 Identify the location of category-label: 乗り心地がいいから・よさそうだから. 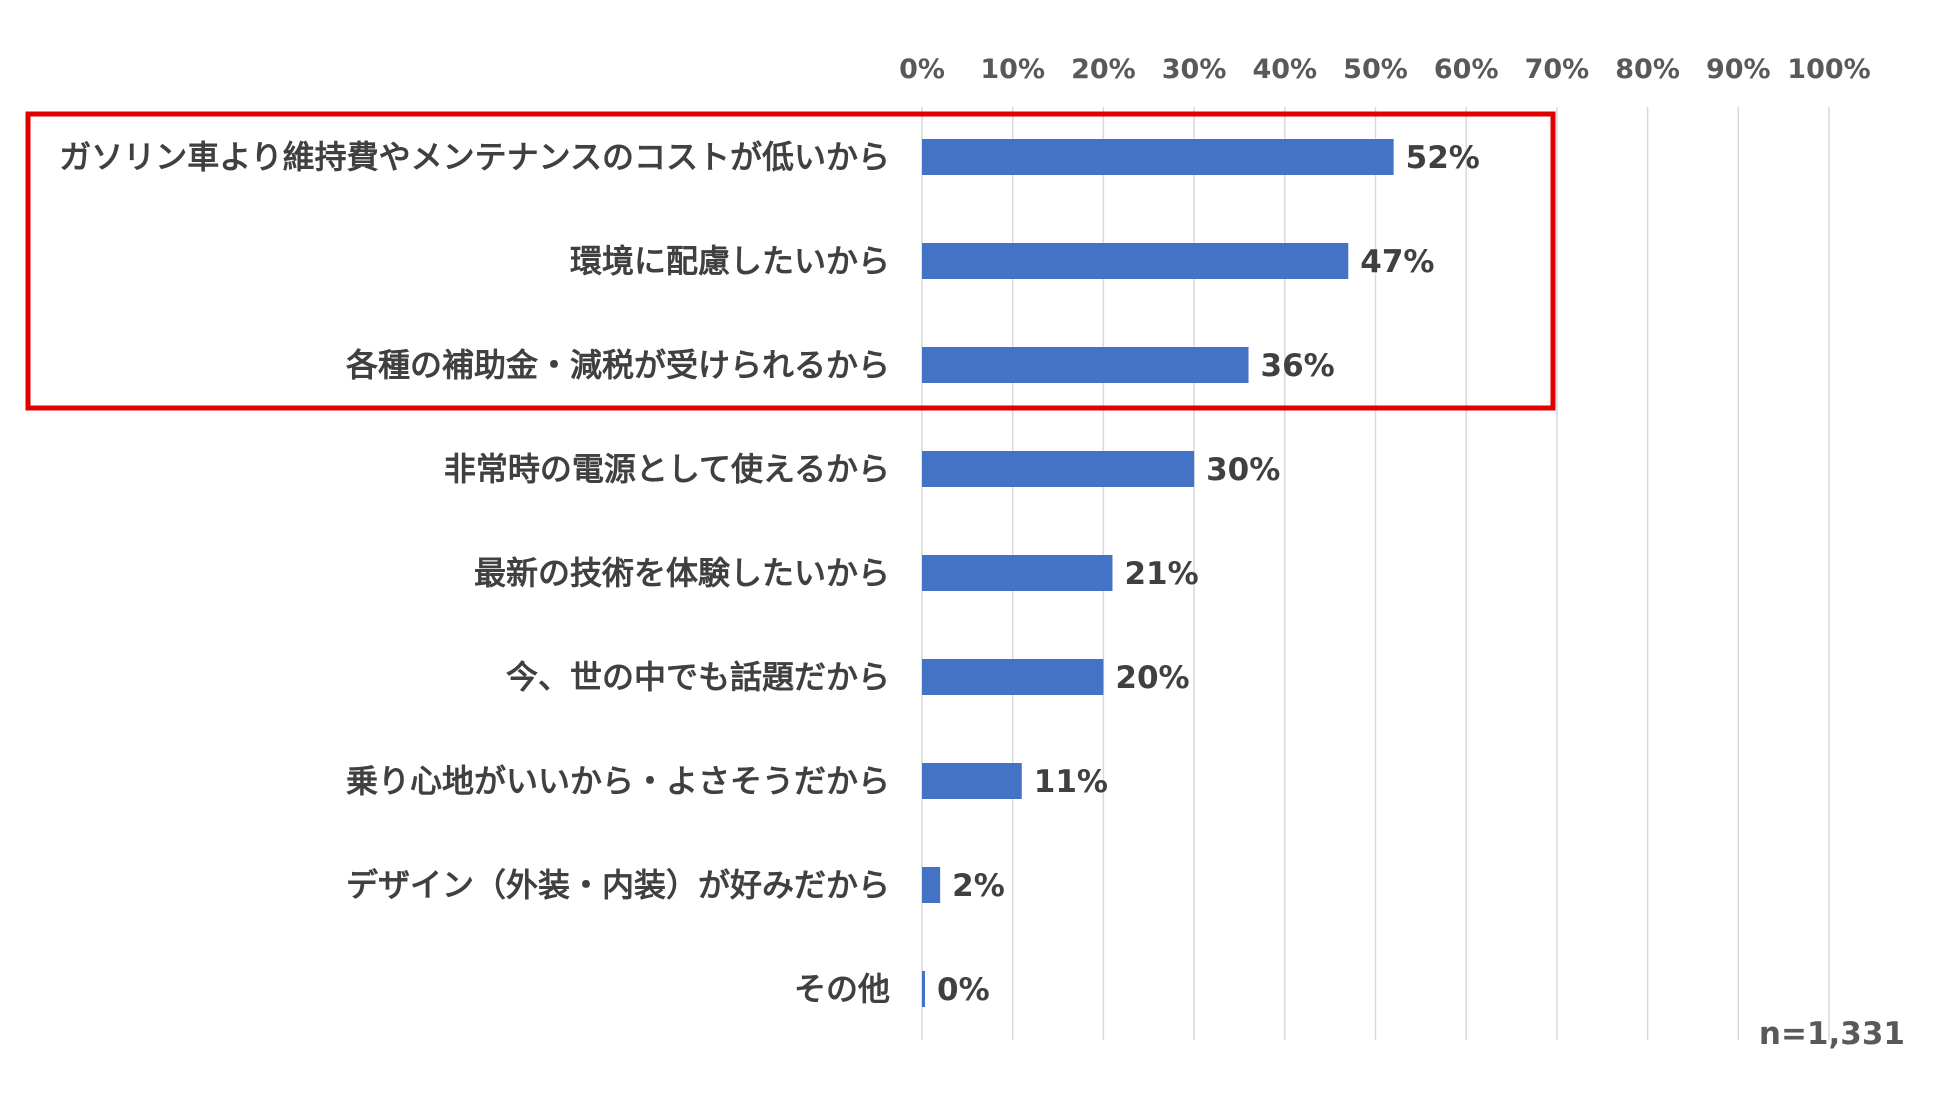
(618, 781).